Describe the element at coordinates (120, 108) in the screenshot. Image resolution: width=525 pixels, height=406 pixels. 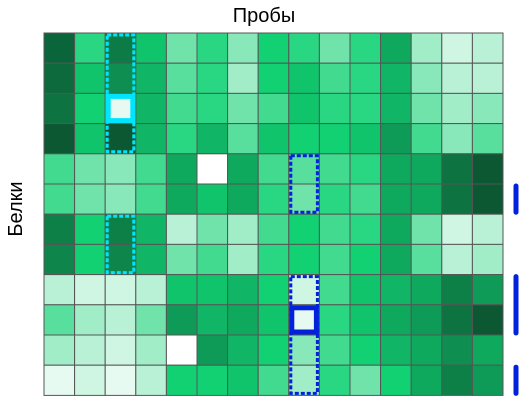
I see `highlight-box-solid` at that location.